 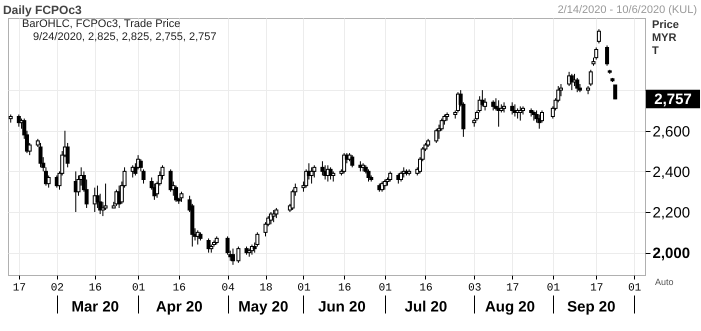 What do you see at coordinates (263, 307) in the screenshot?
I see `x2-tick-label: May 20` at bounding box center [263, 307].